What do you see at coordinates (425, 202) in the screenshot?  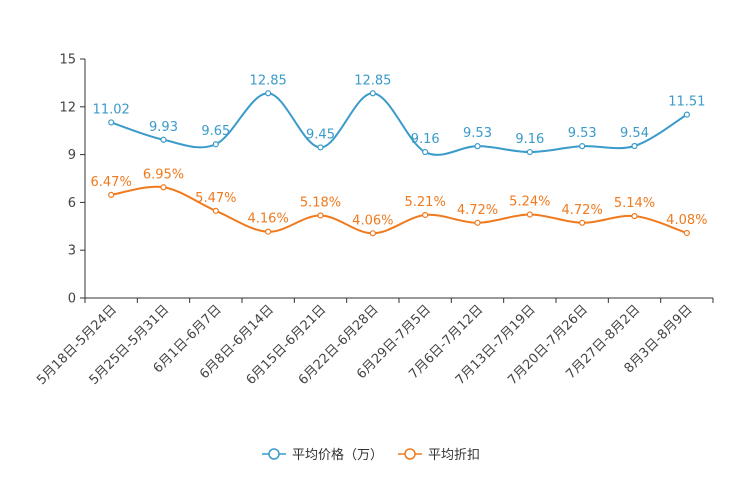 I see `data-label: 5.21%` at bounding box center [425, 202].